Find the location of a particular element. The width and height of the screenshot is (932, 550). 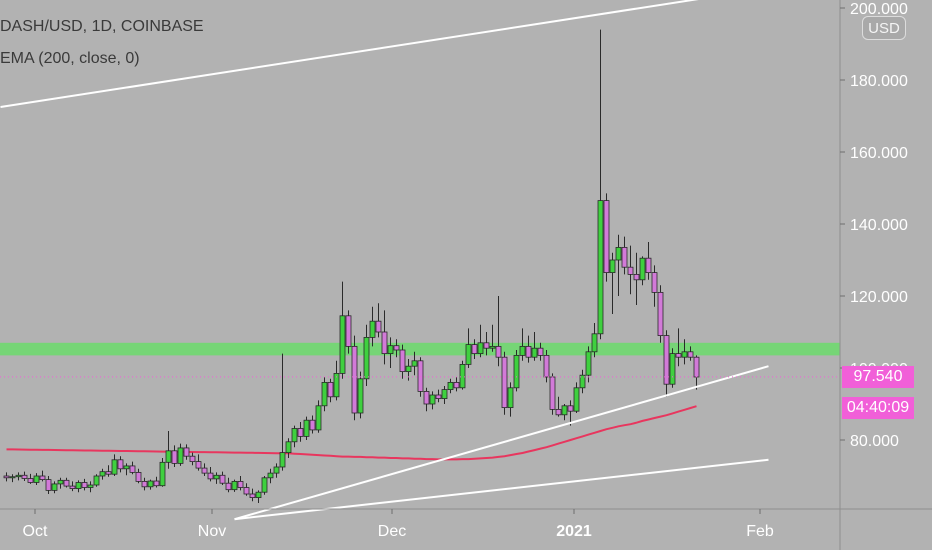

symbol-title: DASH/USD, 1D, COINBASE is located at coordinates (102, 26).